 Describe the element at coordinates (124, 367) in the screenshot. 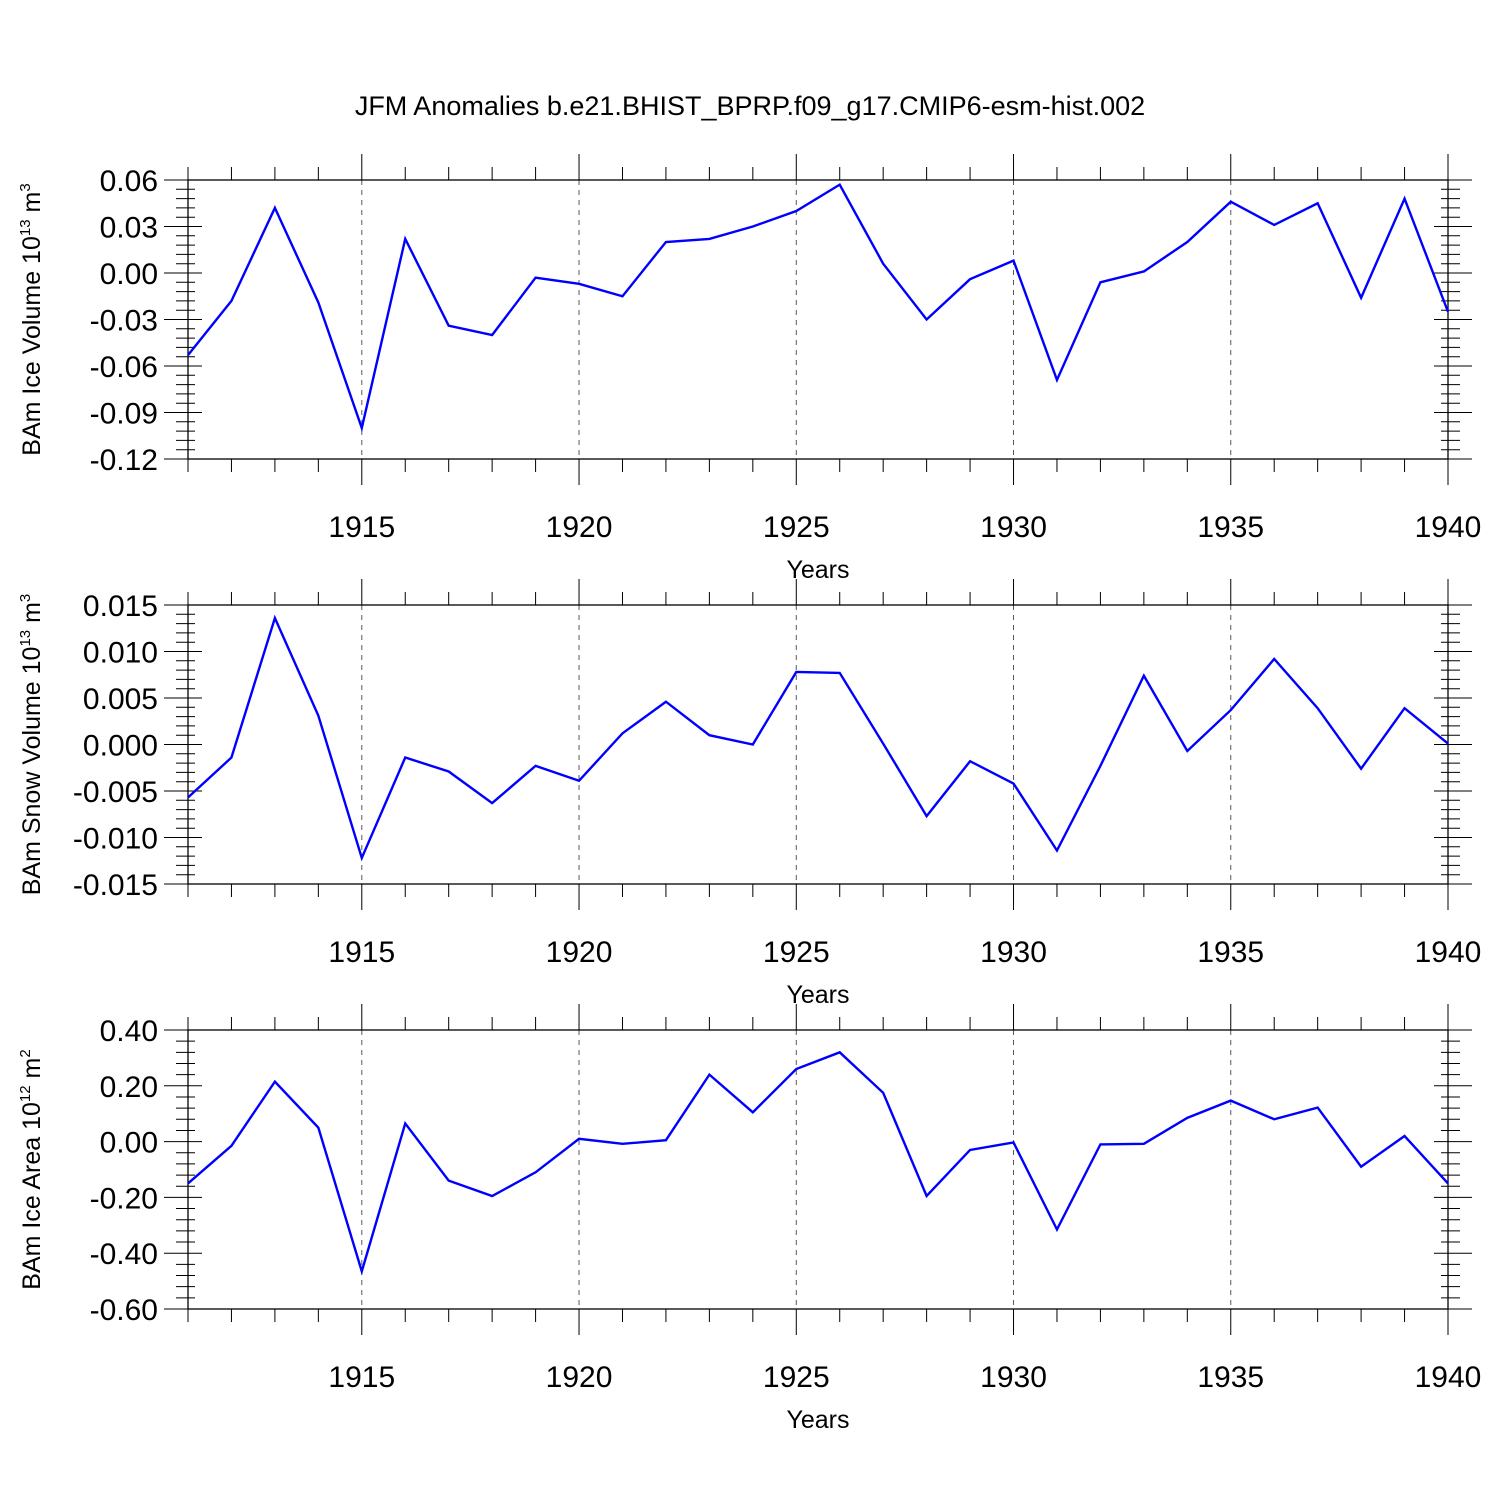

I see `panel1-y-tick-label: -0.06` at that location.